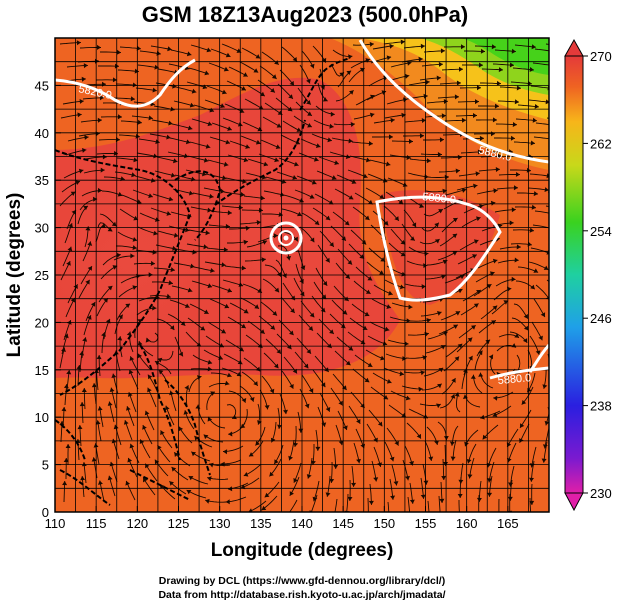 Image resolution: width=619 pixels, height=605 pixels. I want to click on contour-closed-cell, so click(286, 238).